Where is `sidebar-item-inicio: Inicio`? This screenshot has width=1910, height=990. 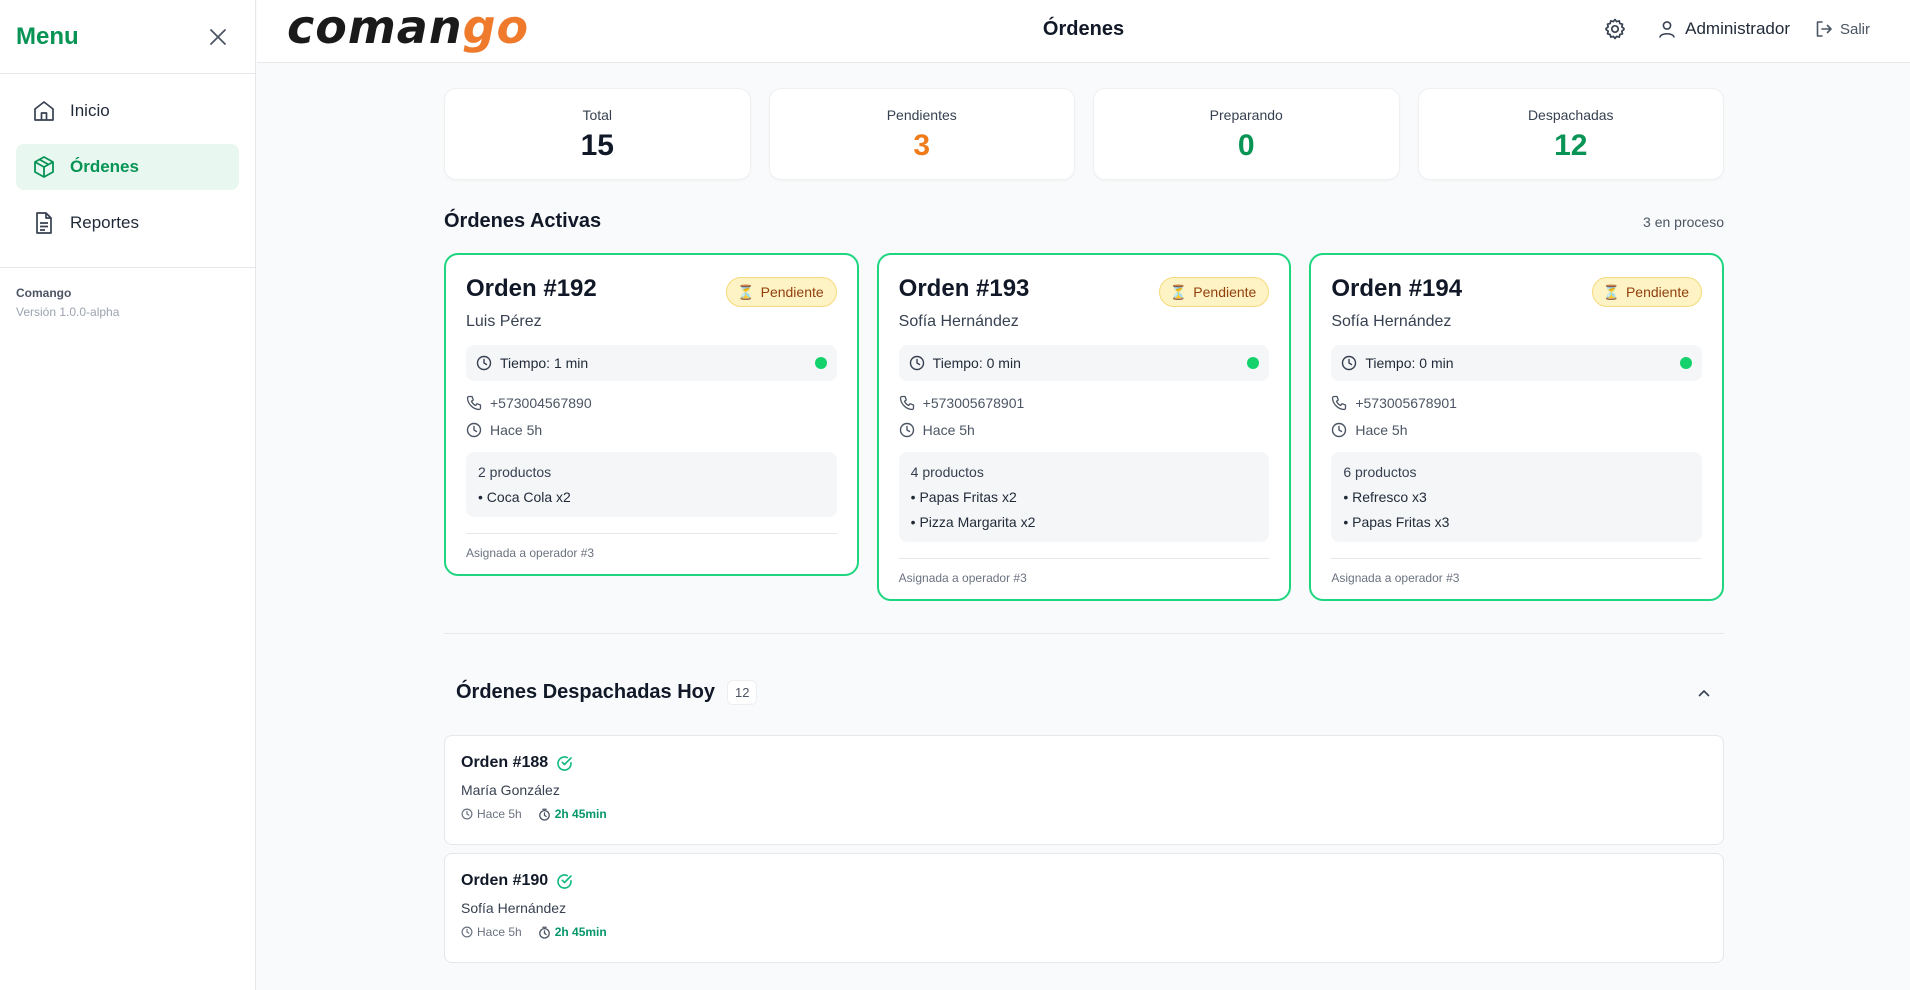
sidebar-item-inicio: Inicio is located at coordinates (127, 111).